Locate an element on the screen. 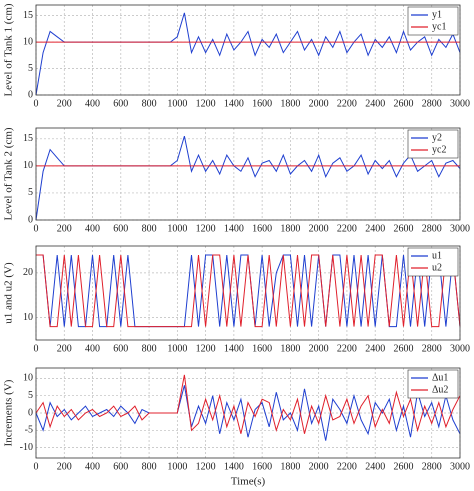 Image resolution: width=474 pixels, height=491 pixels. x-axis-label: Time(s) is located at coordinates (248, 482).